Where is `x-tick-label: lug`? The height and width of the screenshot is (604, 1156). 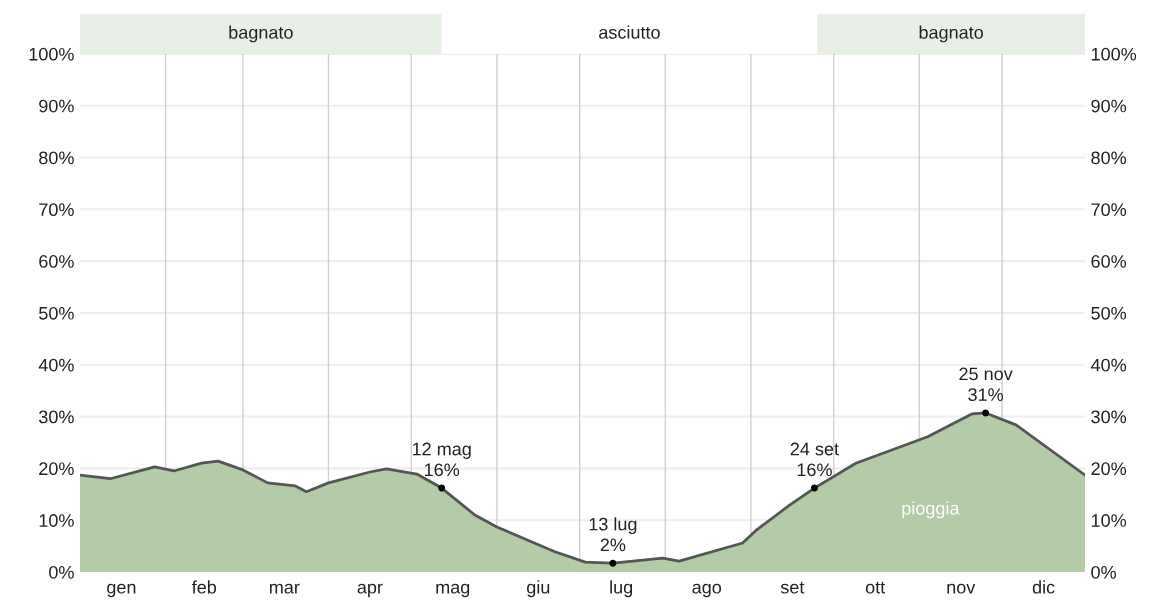
x-tick-label: lug is located at coordinates (621, 589).